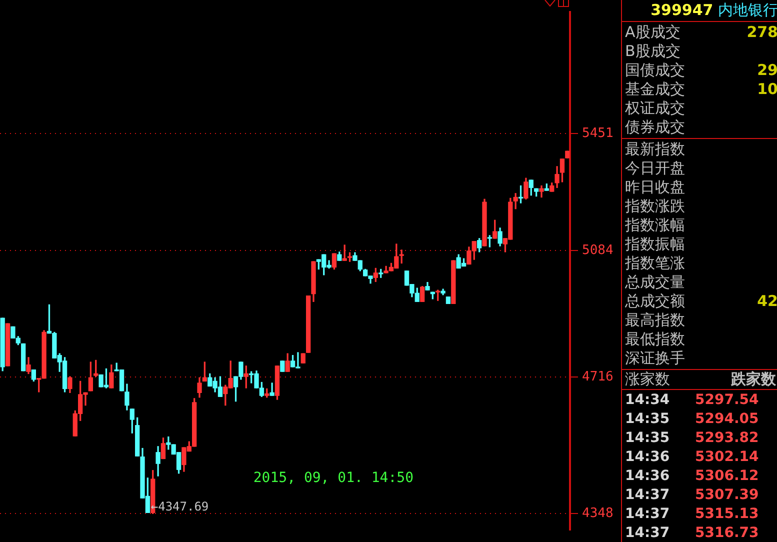 This screenshot has height=542, width=777. Describe the element at coordinates (655, 206) in the screenshot. I see `text: 指数涨跌` at that location.